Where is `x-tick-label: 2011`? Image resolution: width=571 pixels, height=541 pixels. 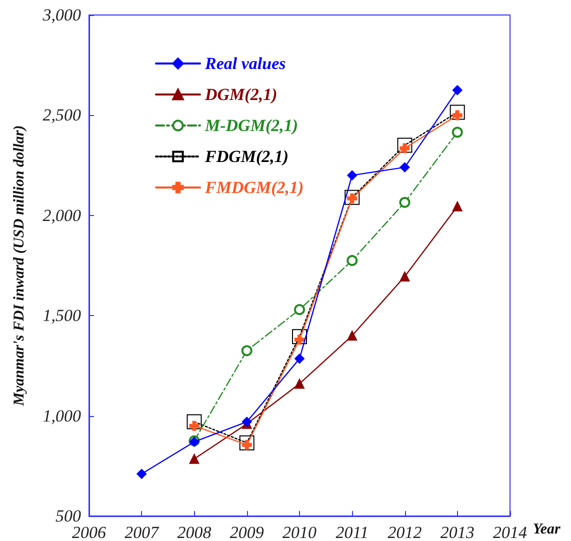 x-tick-label: 2011 is located at coordinates (352, 532).